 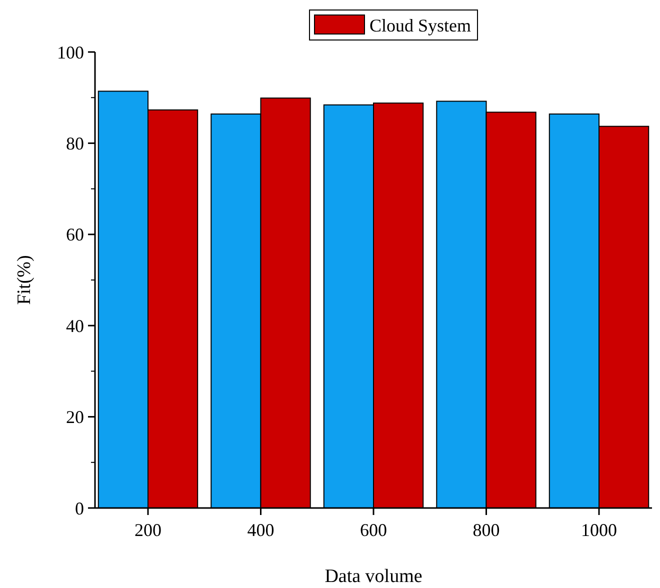 What do you see at coordinates (24, 280) in the screenshot?
I see `y-axis-title: Fit(%)` at bounding box center [24, 280].